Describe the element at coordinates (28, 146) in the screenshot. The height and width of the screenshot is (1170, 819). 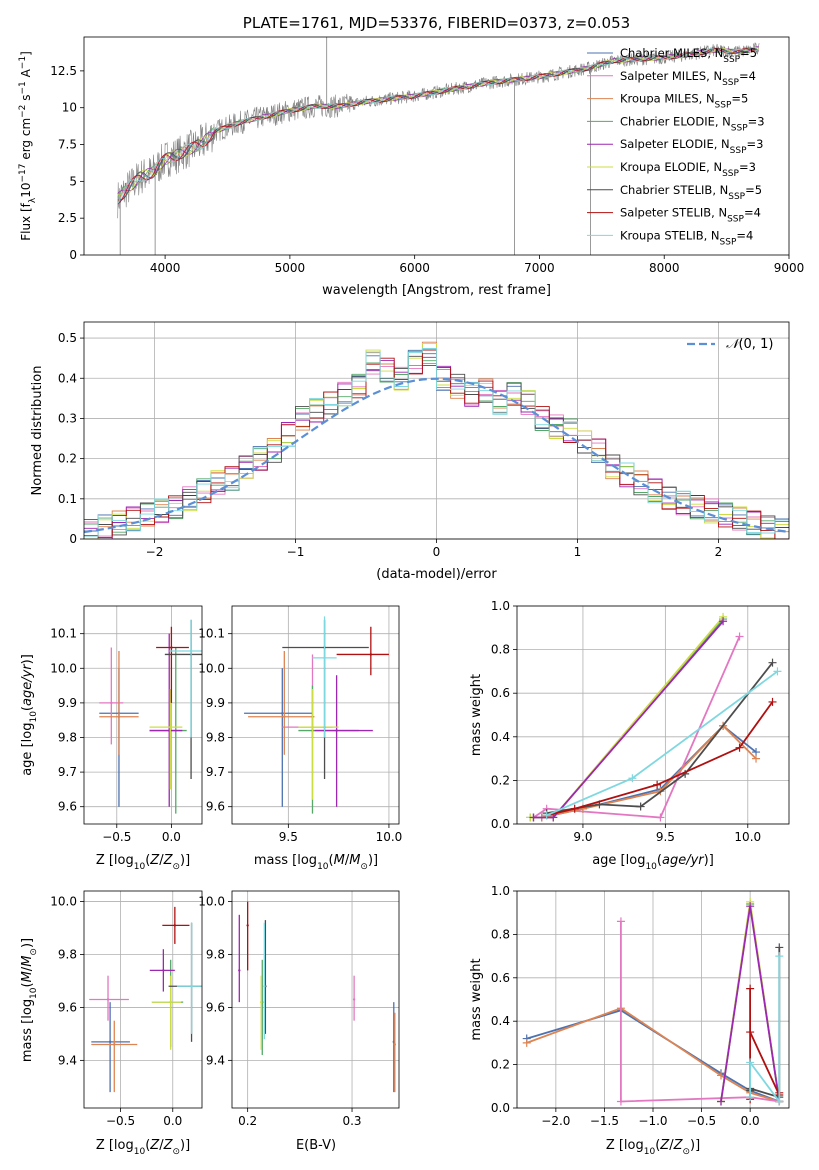
I see `y-axis-label: Flux [fλ10−17 erg cm−2 s−1 A−1]` at that location.